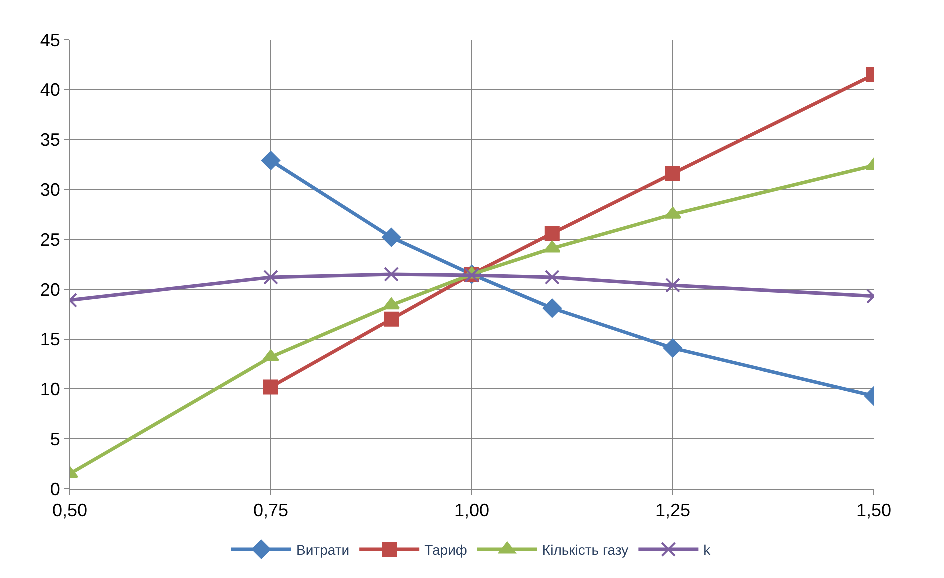  I want to click on y-tick-label: 0, so click(55, 489).